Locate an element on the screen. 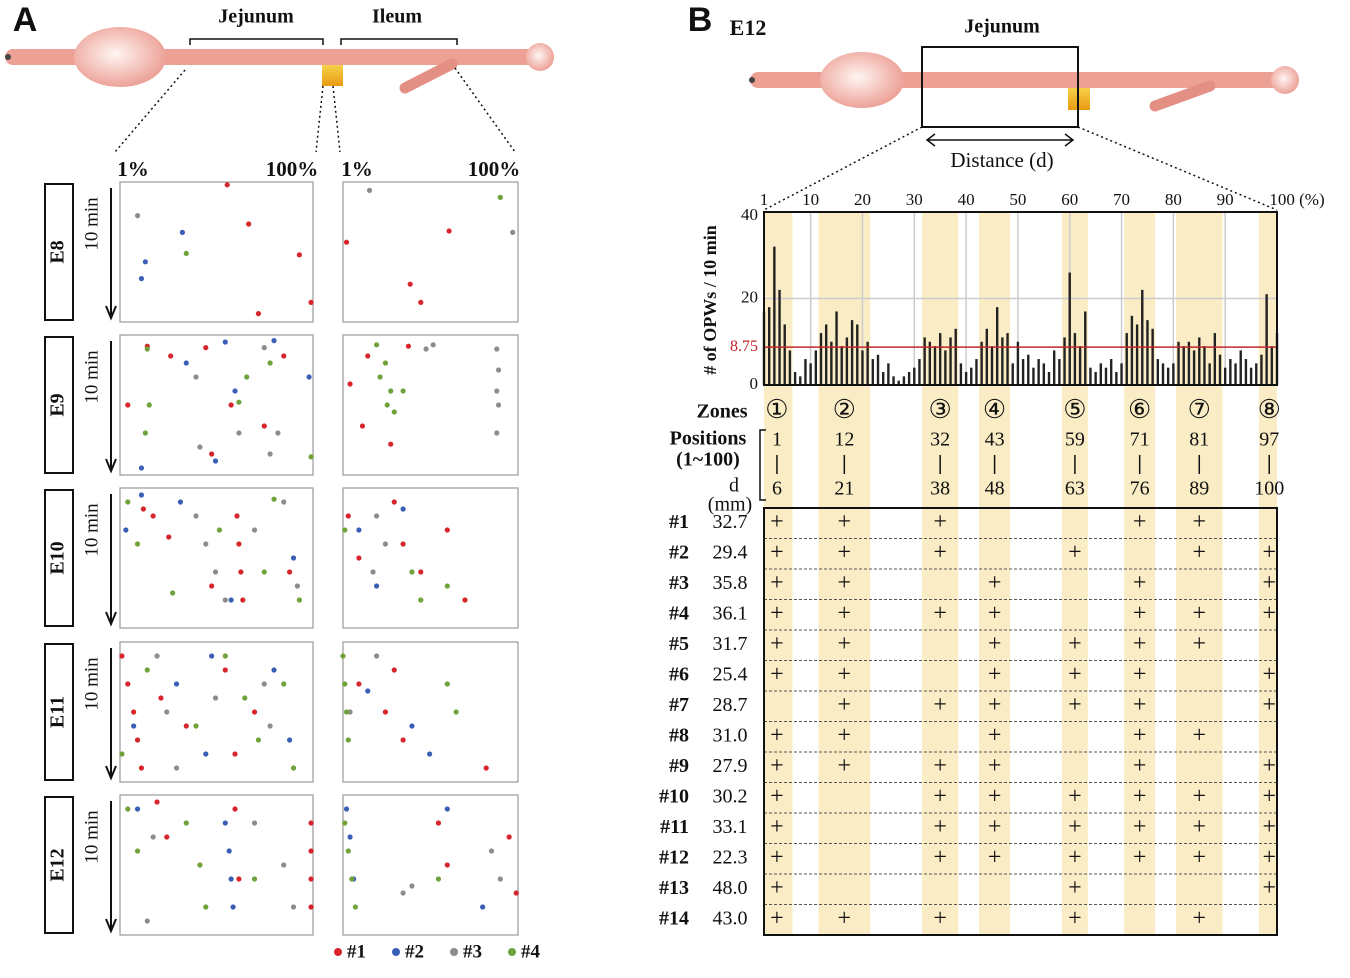  row-d: 28.7 is located at coordinates (730, 705).